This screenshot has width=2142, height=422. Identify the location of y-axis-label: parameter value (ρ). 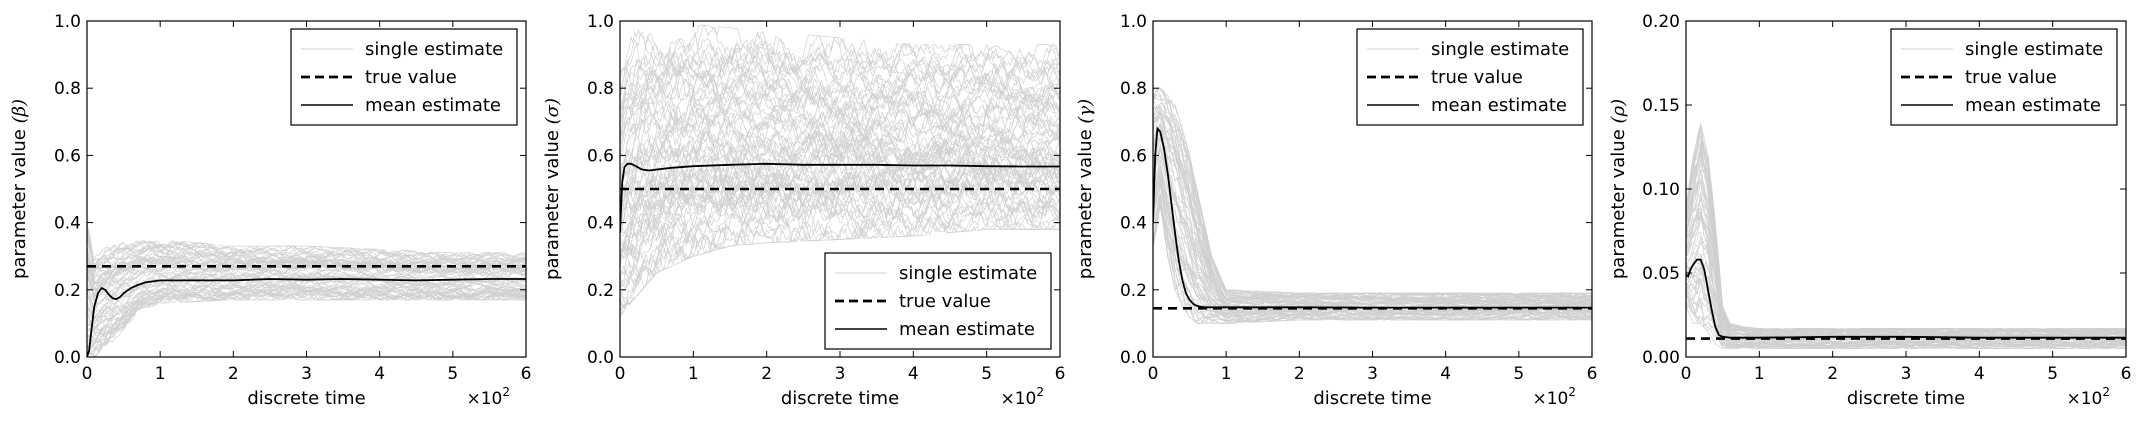
(1618, 189).